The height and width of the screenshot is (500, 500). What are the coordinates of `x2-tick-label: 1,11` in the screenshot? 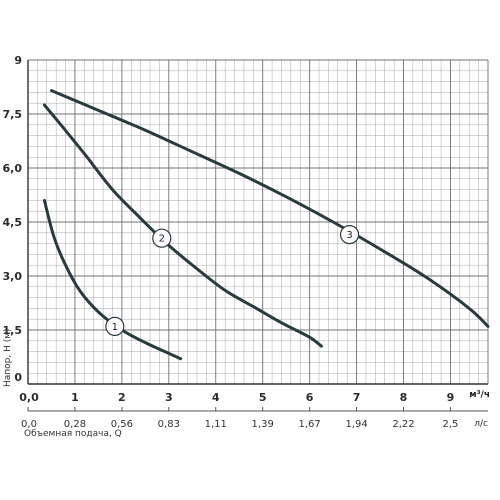 It's located at (216, 424).